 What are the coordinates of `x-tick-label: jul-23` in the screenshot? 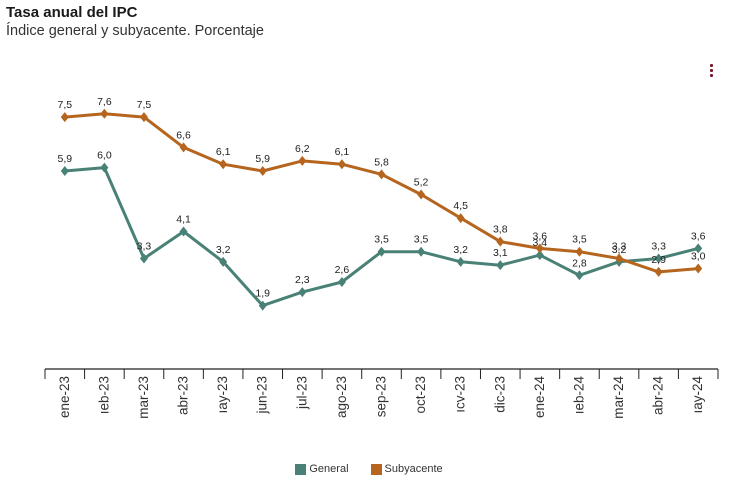 It's located at (301, 393).